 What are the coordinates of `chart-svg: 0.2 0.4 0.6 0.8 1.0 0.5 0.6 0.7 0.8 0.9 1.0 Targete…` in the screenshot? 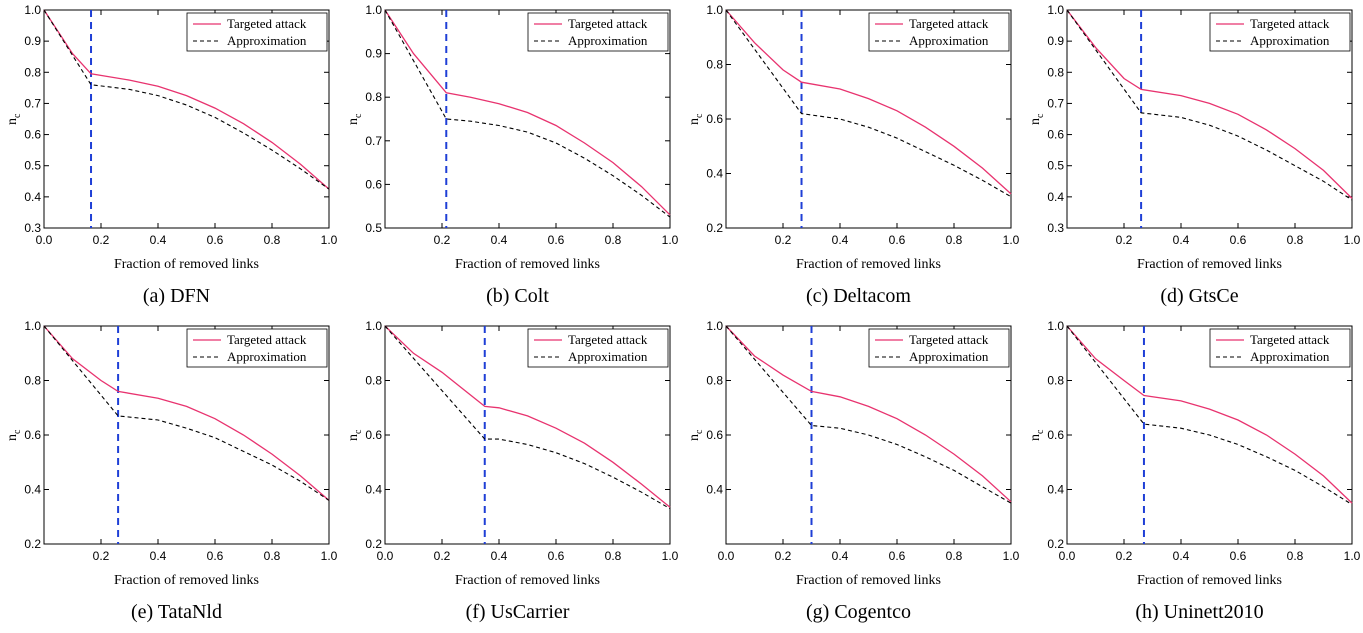 It's located at (512, 155).